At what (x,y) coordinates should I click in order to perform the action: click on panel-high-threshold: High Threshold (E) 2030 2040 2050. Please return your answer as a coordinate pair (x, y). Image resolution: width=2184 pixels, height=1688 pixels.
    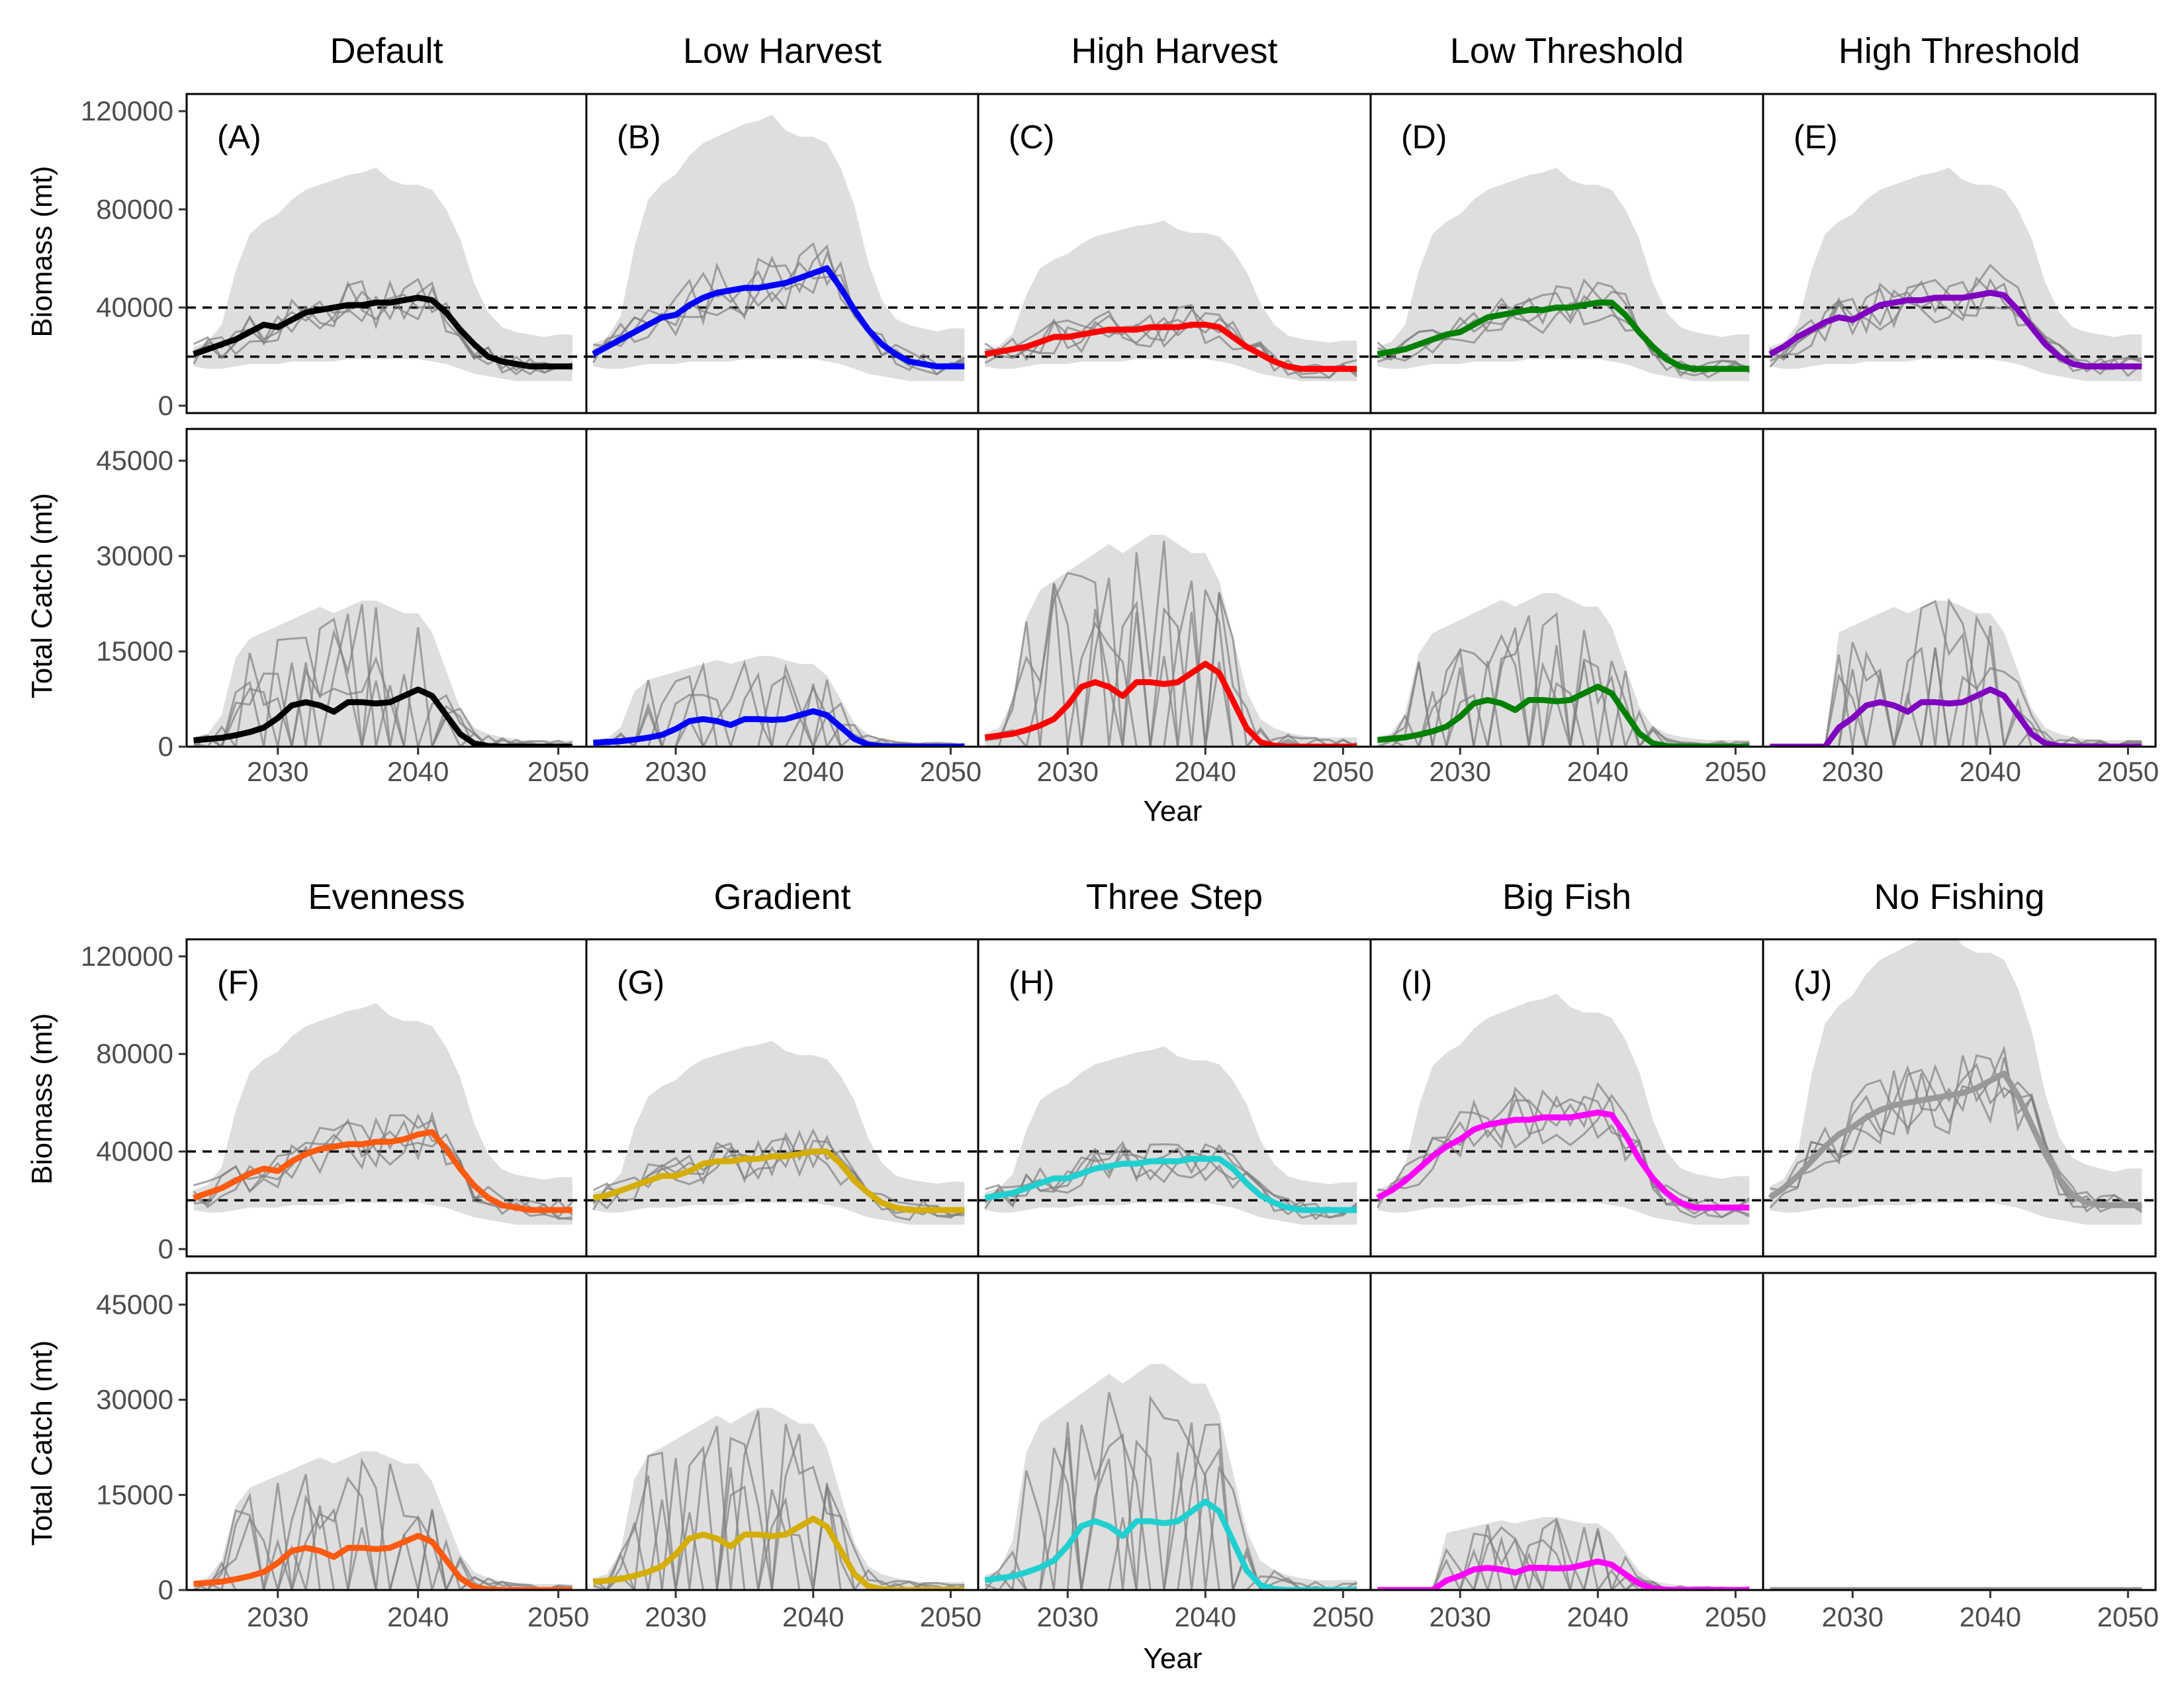
    Looking at the image, I should click on (1960, 409).